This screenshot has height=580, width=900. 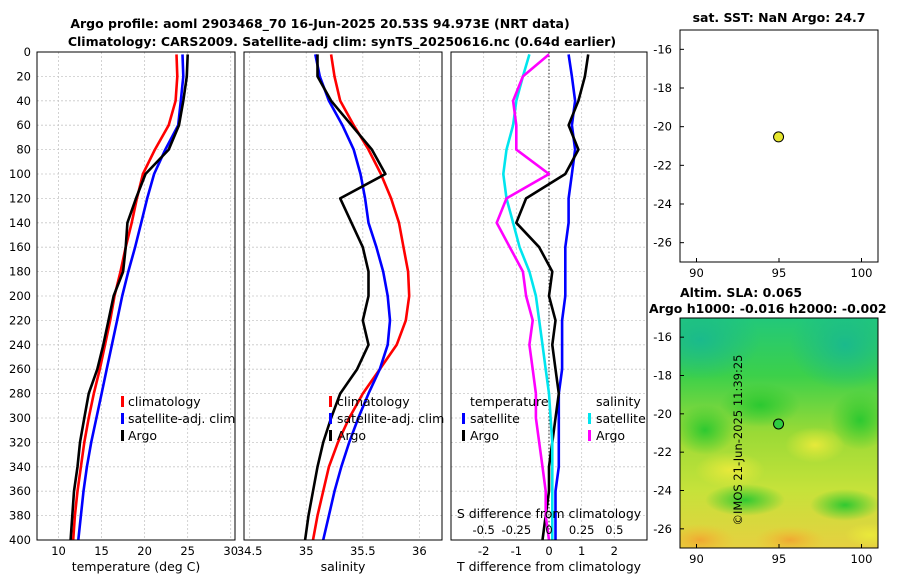 What do you see at coordinates (187, 551) in the screenshot?
I see `x-tick-label: 25` at bounding box center [187, 551].